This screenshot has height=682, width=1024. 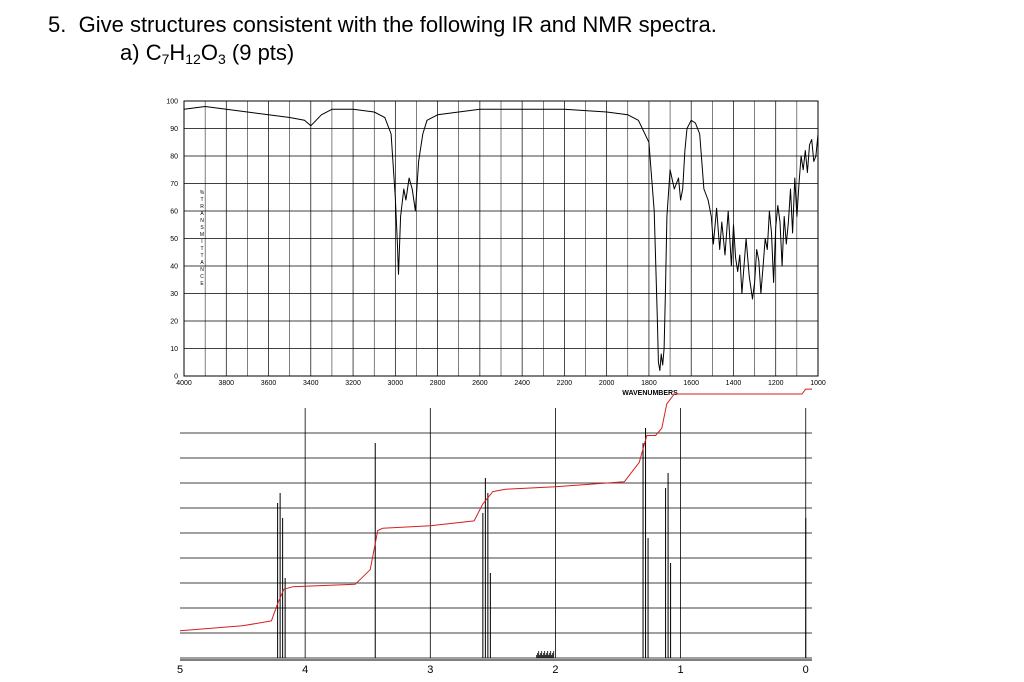 What do you see at coordinates (202, 228) in the screenshot?
I see `ir-y-axis-letter: S` at bounding box center [202, 228].